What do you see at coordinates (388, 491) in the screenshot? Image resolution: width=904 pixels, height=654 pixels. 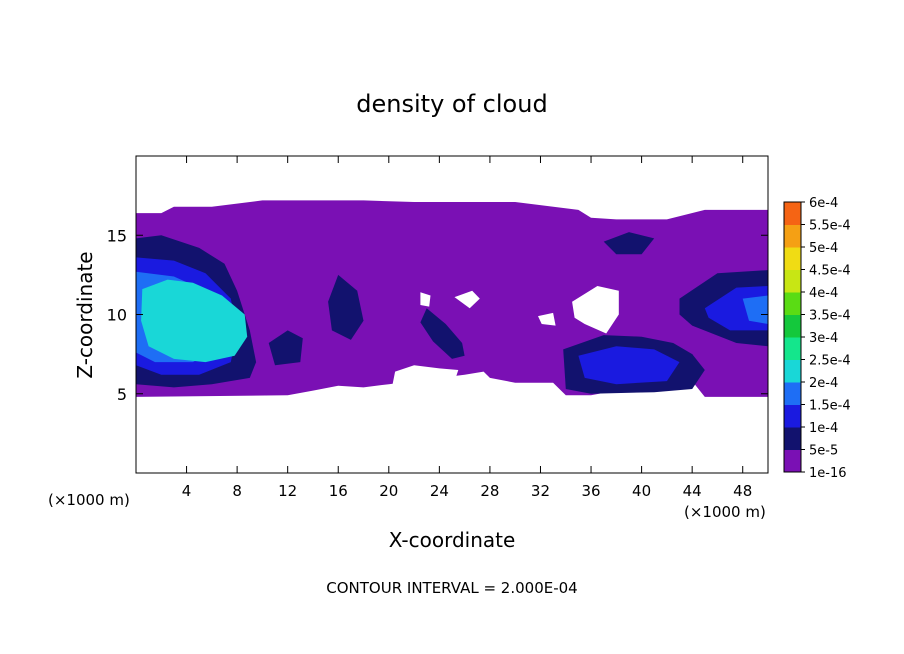 I see `x-tick-label: 20` at bounding box center [388, 491].